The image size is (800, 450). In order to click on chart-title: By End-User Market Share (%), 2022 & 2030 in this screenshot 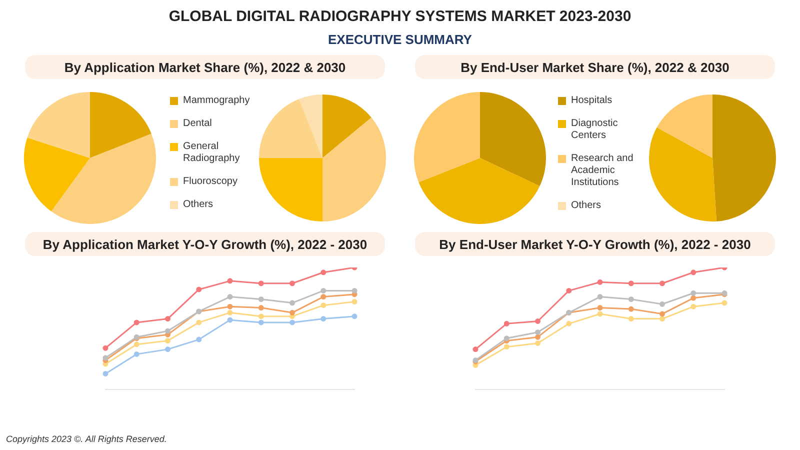, I will do `click(595, 67)`.